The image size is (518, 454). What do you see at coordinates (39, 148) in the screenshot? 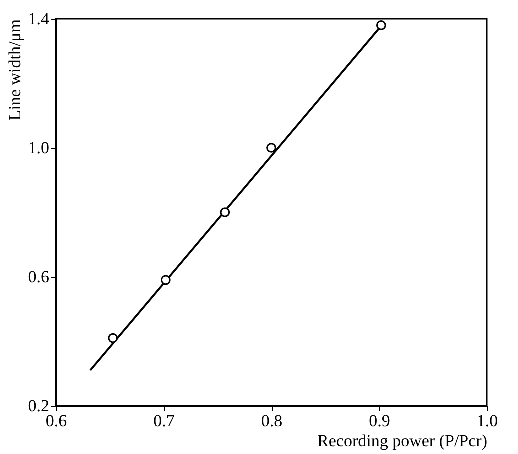
I see `y-tick-label: 1.0` at bounding box center [39, 148].